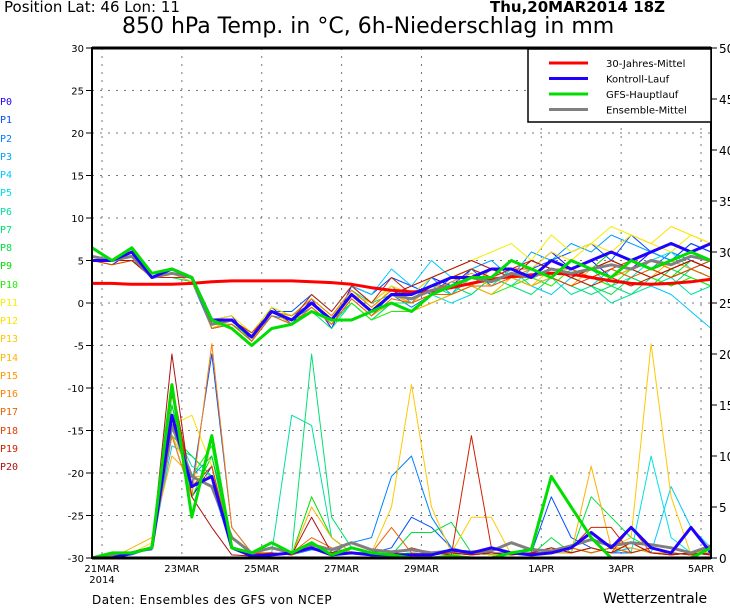 The width and height of the screenshot is (730, 609). What do you see at coordinates (212, 600) in the screenshot?
I see `data-source: Daten: Ensembles des GFS von NCEP` at bounding box center [212, 600].